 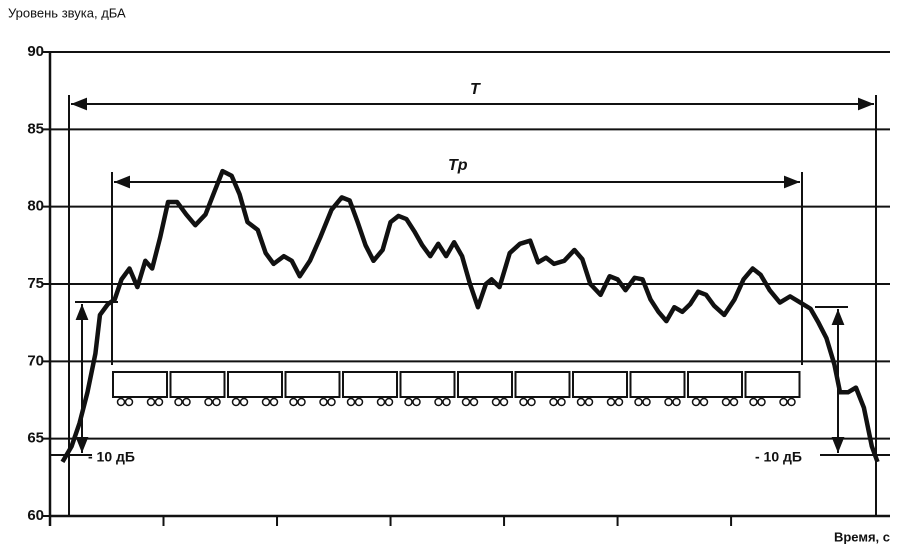 What do you see at coordinates (35, 515) in the screenshot?
I see `y-tick-label: 60` at bounding box center [35, 515].